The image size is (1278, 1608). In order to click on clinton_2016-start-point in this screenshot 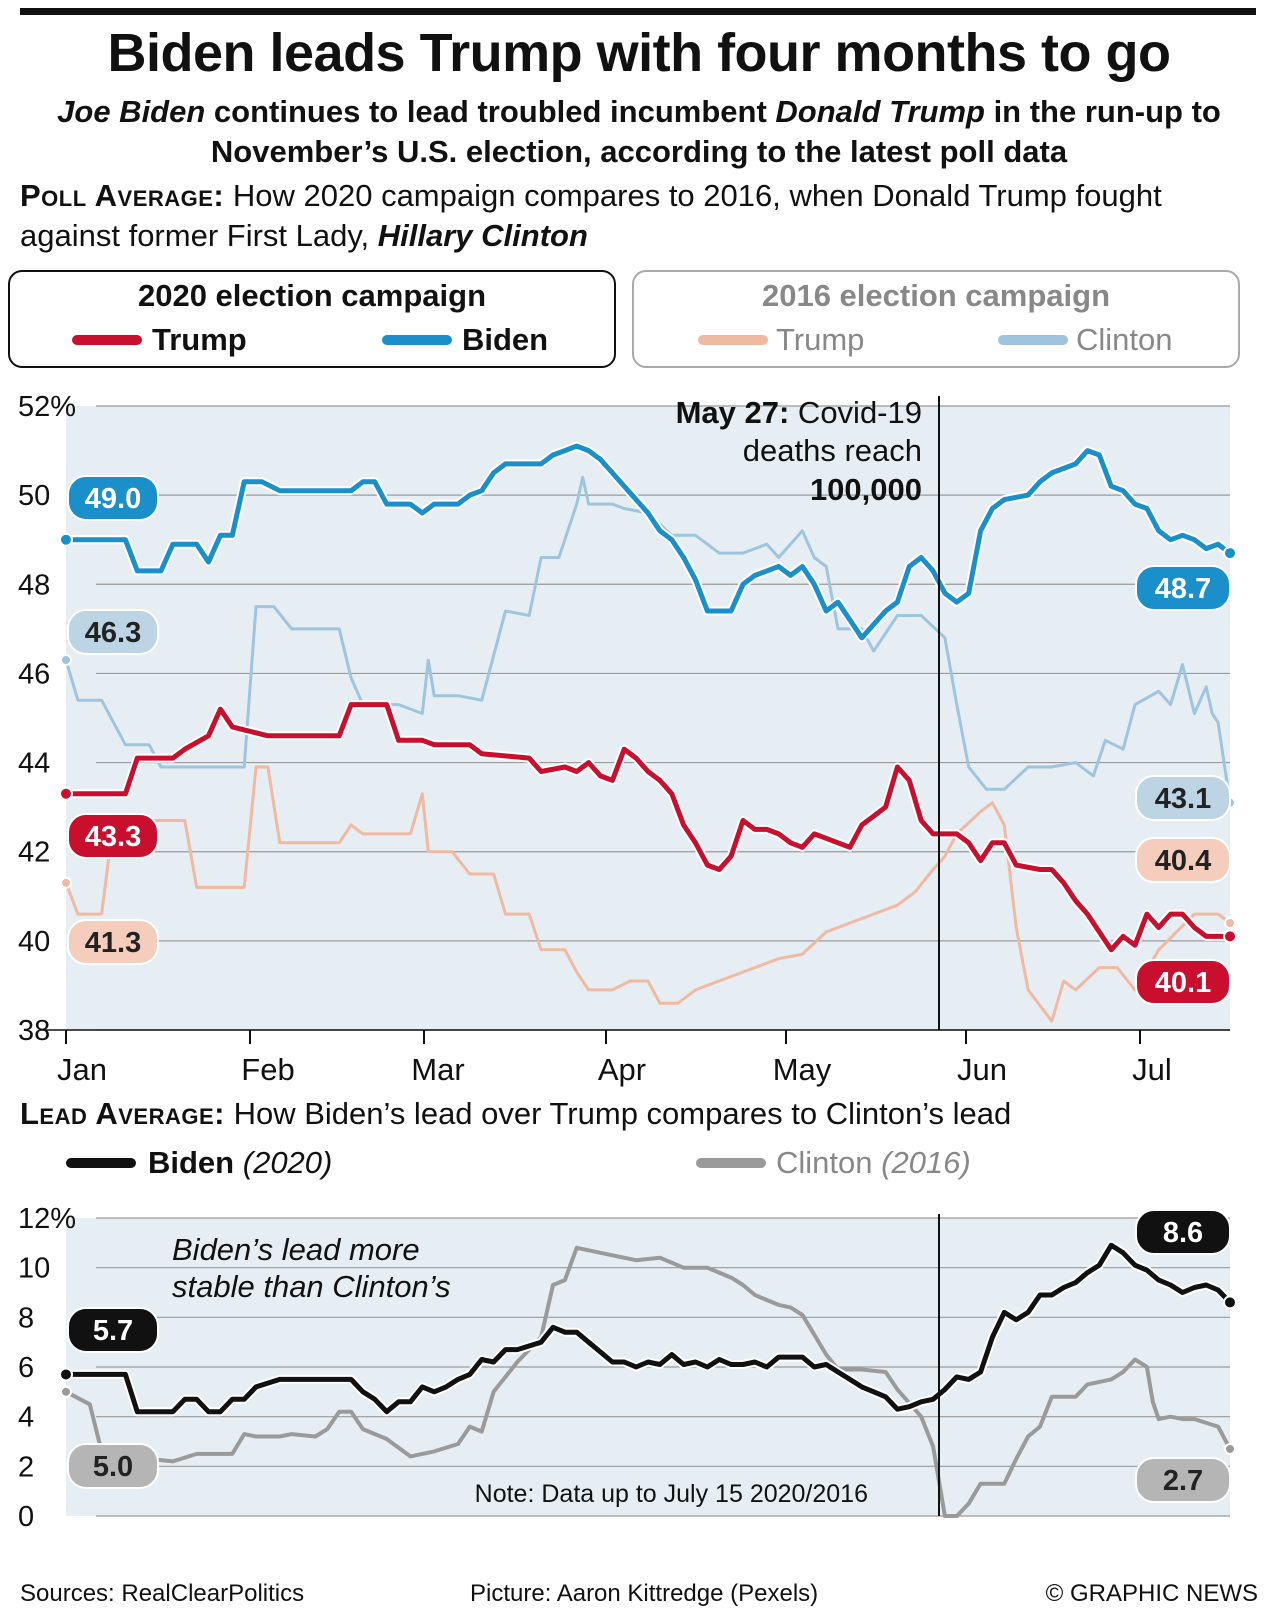, I will do `click(66, 660)`.